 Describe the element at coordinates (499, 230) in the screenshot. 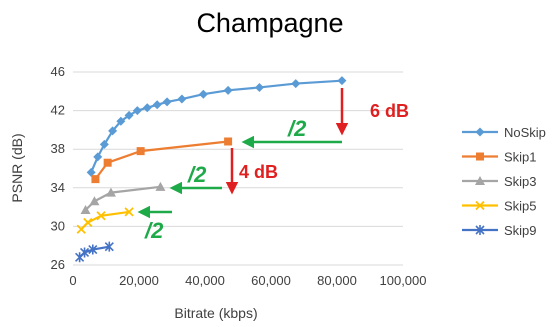

I see `legend-item-skip9: Skip9` at that location.